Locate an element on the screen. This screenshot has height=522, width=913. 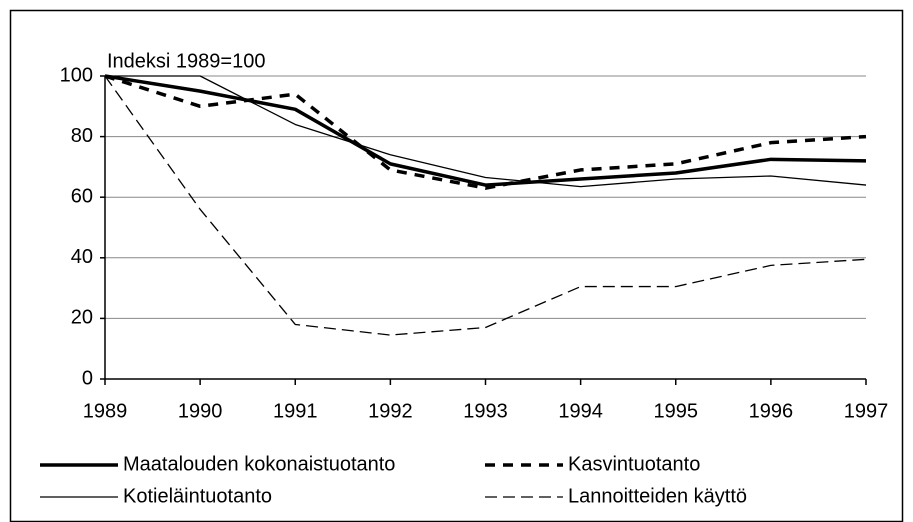
y-tick-label: 80 is located at coordinates (82, 136).